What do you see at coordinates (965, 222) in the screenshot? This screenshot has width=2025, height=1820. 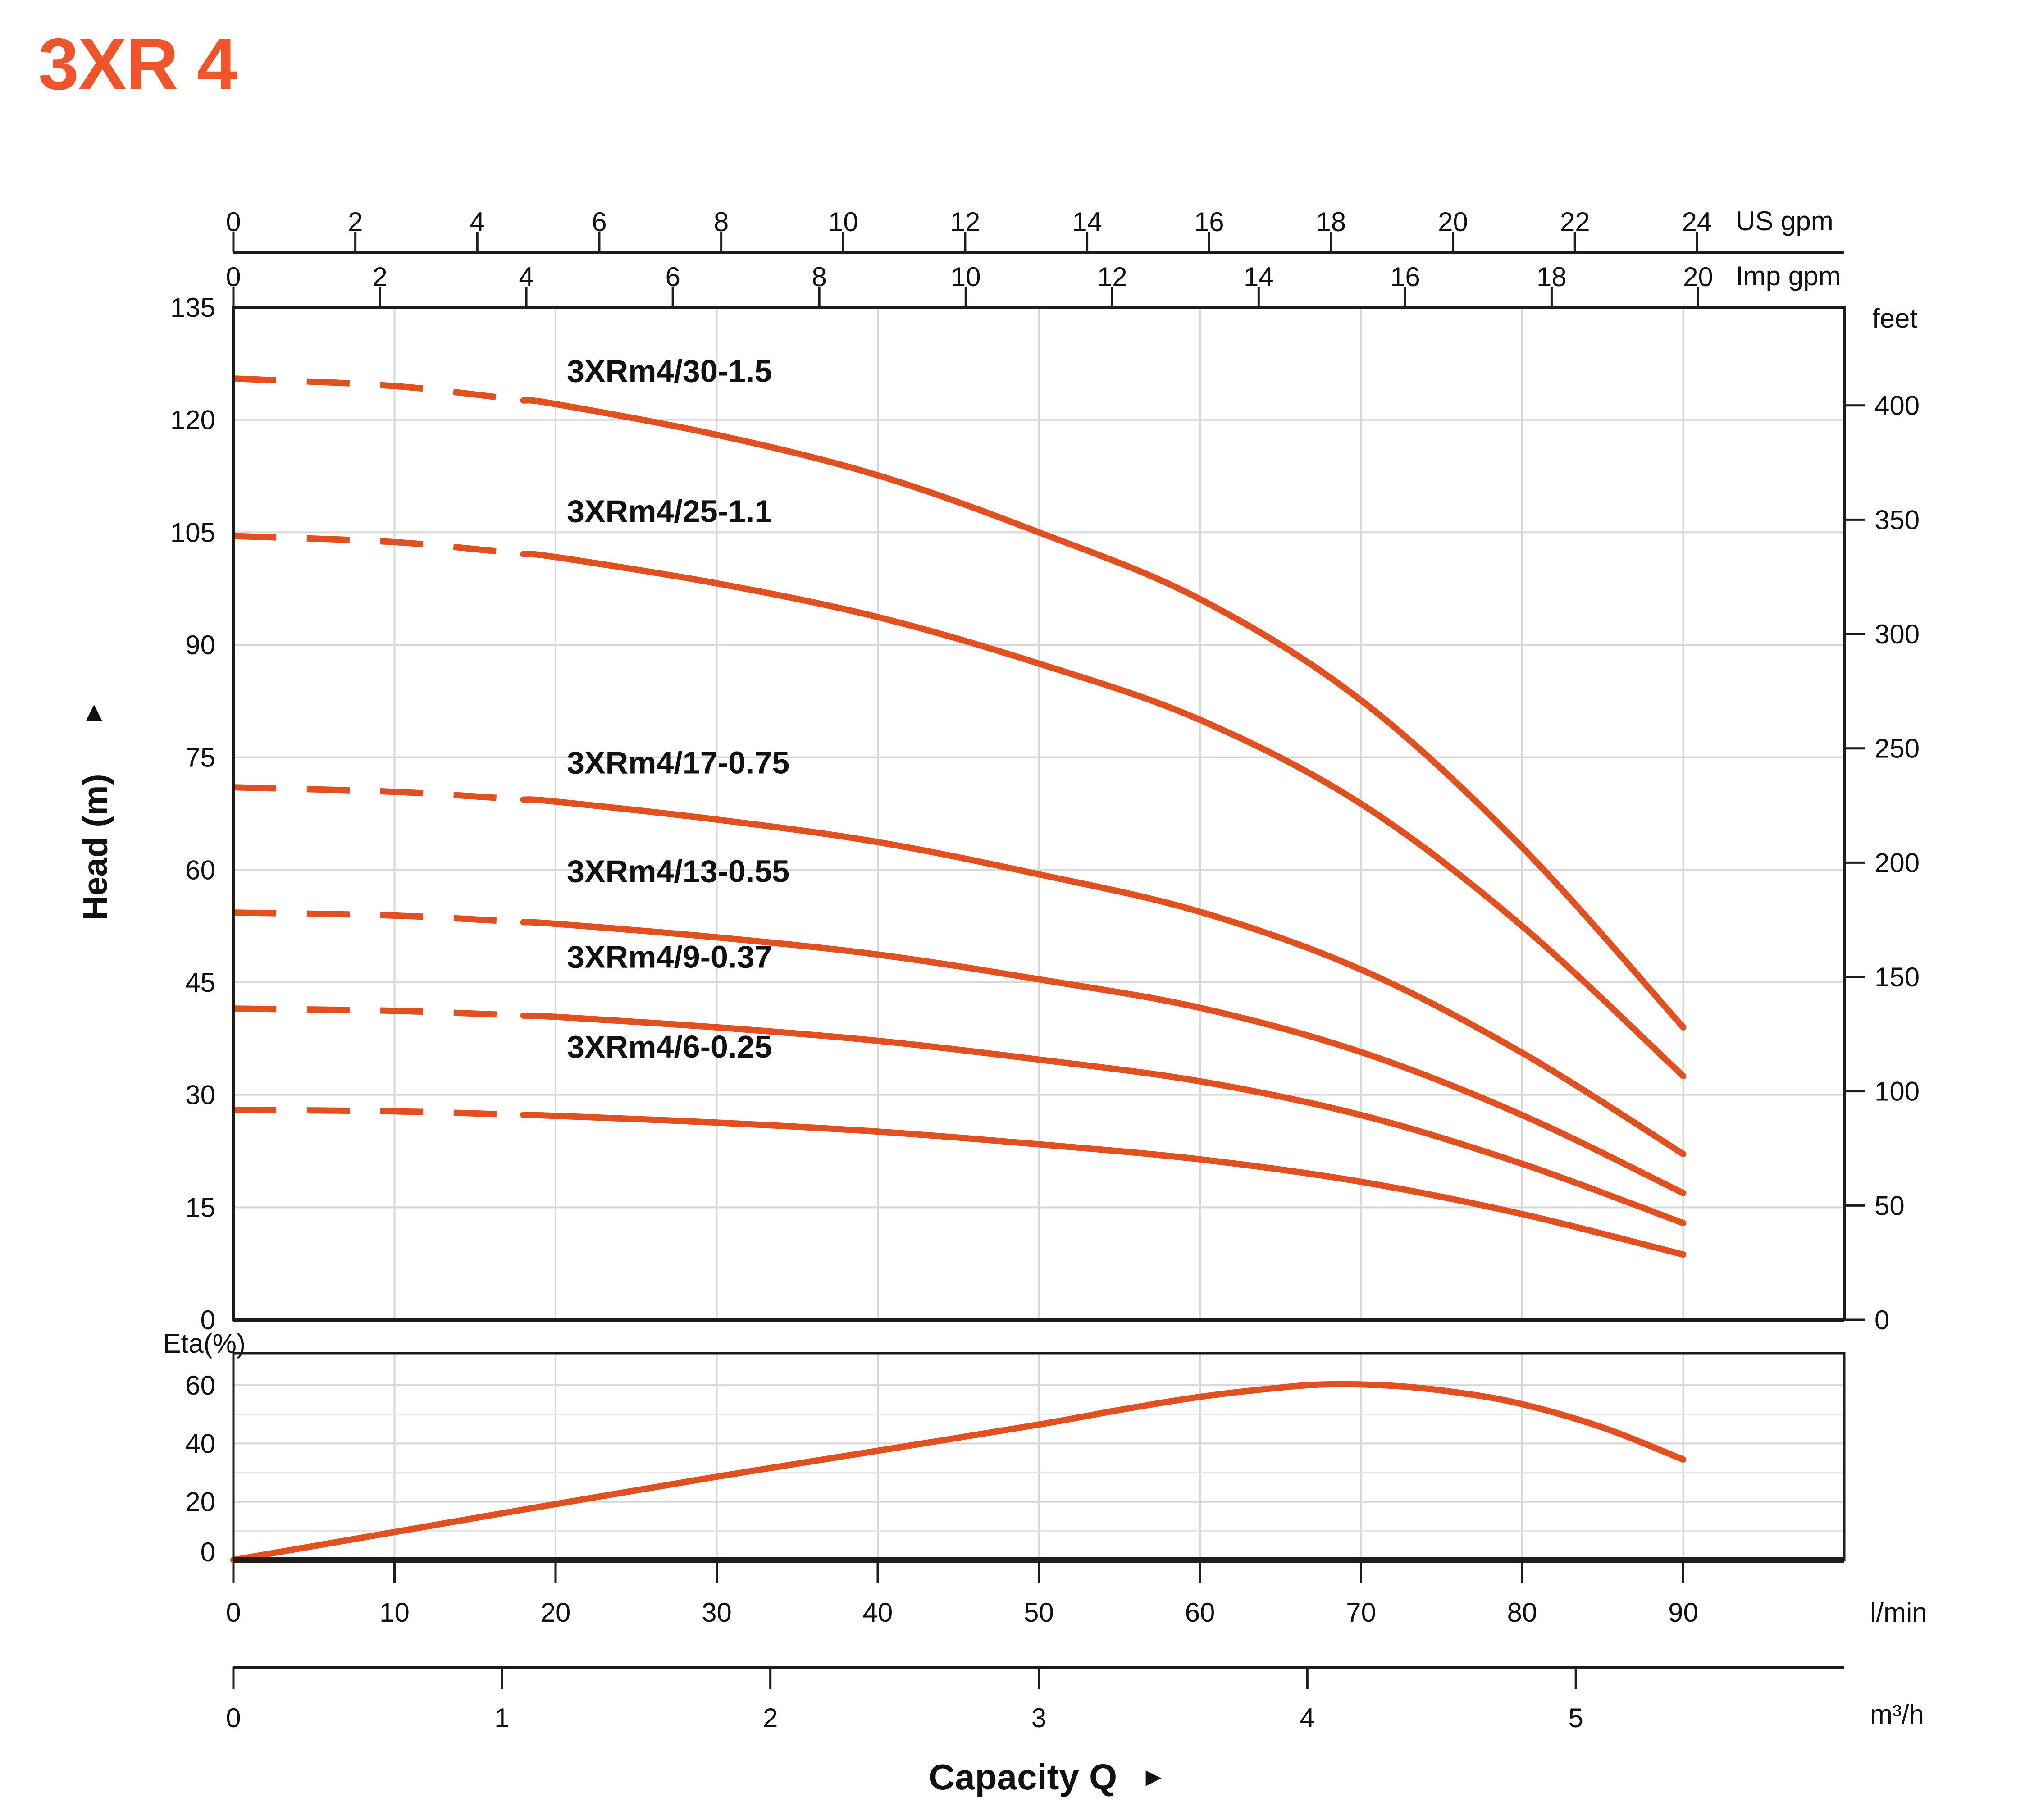 I see `us-gpm-tick-label: 12` at bounding box center [965, 222].